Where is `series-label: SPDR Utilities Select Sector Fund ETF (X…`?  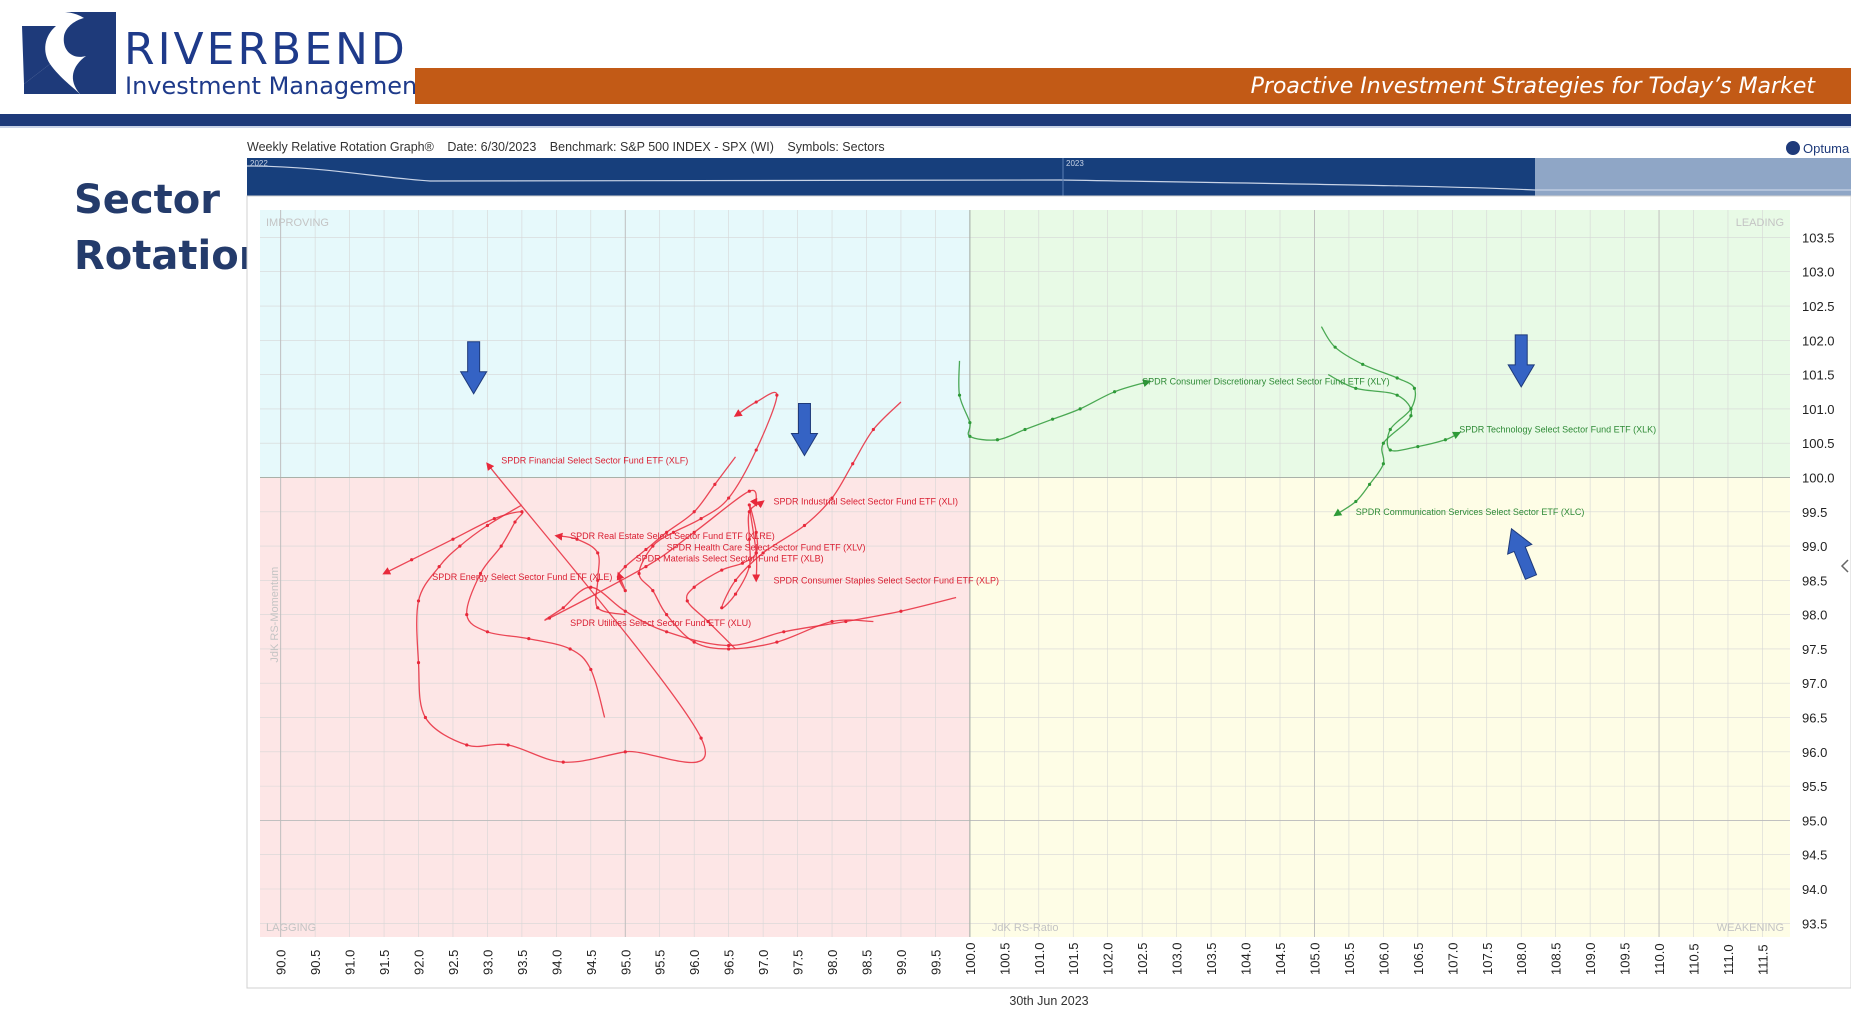 series-label: SPDR Utilities Select Sector Fund ETF (X… is located at coordinates (660, 623).